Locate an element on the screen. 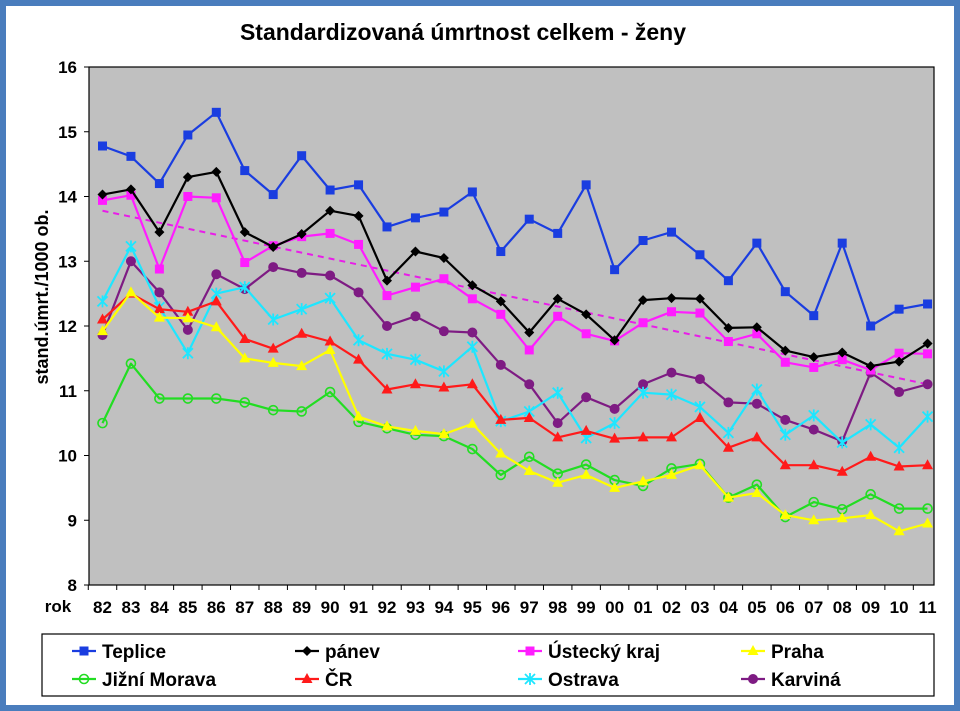 The width and height of the screenshot is (960, 711). x-tick-label: 91 is located at coordinates (358, 607).